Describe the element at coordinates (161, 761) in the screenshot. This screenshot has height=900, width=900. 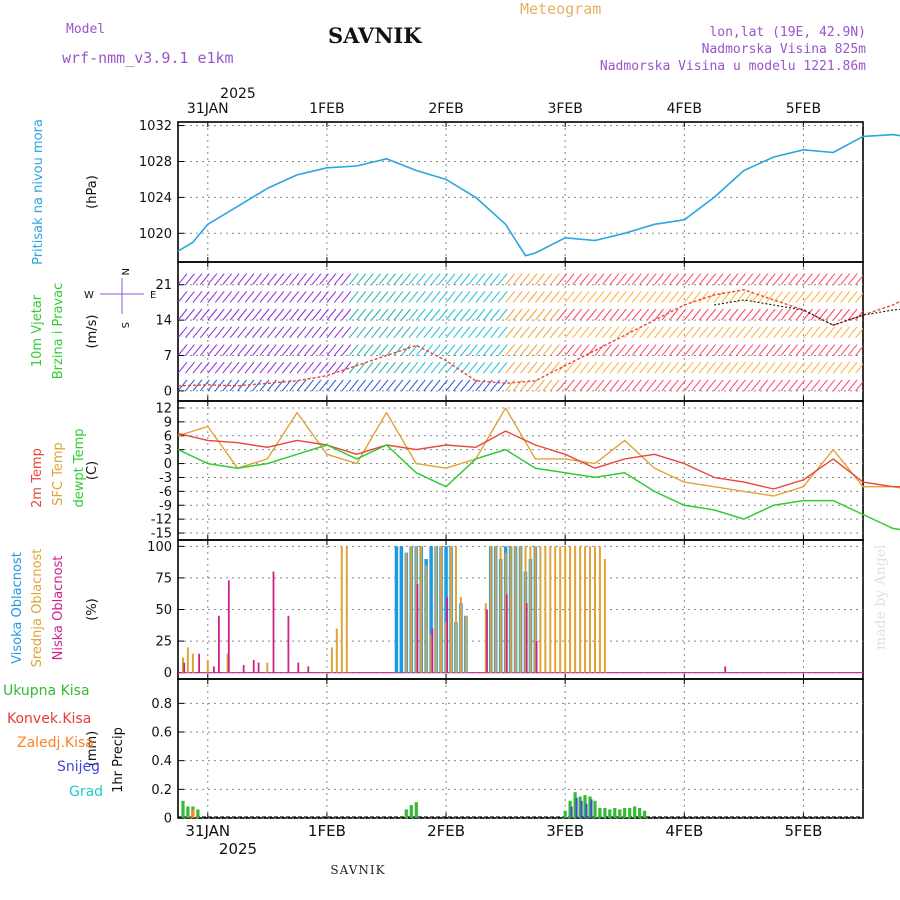
I see `y-tick-label: 0.4` at that location.